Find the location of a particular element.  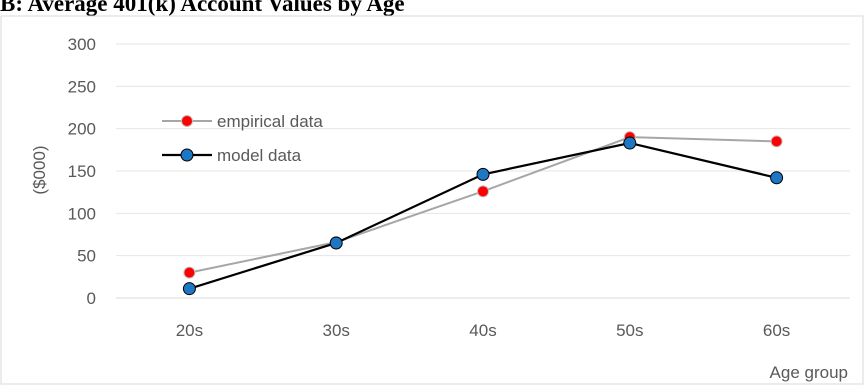

x-tick-labels: 20s 30s 40s 50s 60s is located at coordinates (483, 330).